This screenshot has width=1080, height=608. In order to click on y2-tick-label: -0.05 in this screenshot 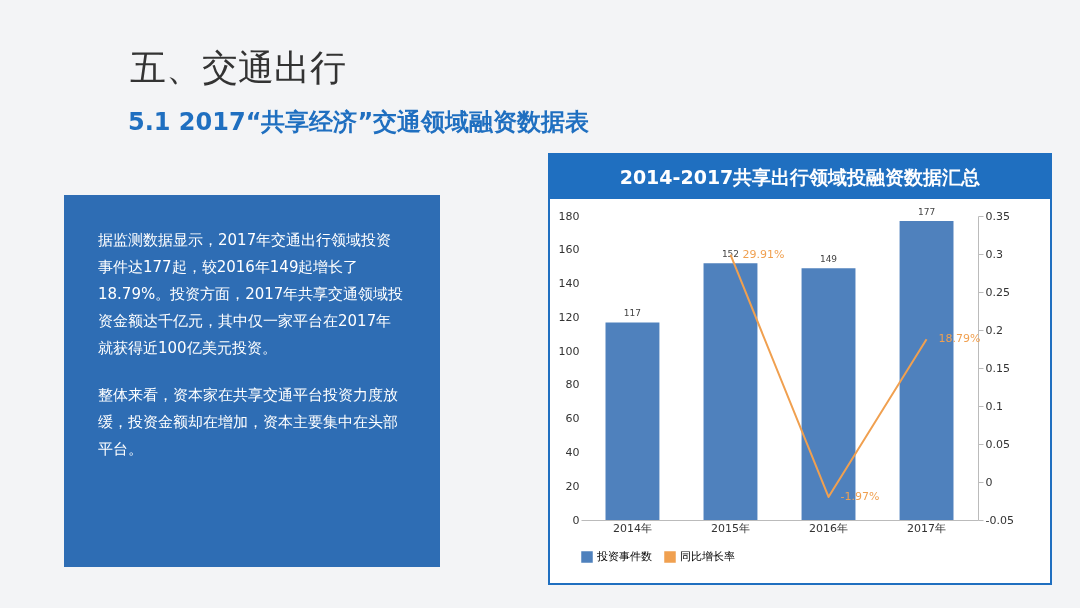, I will do `click(999, 520)`.